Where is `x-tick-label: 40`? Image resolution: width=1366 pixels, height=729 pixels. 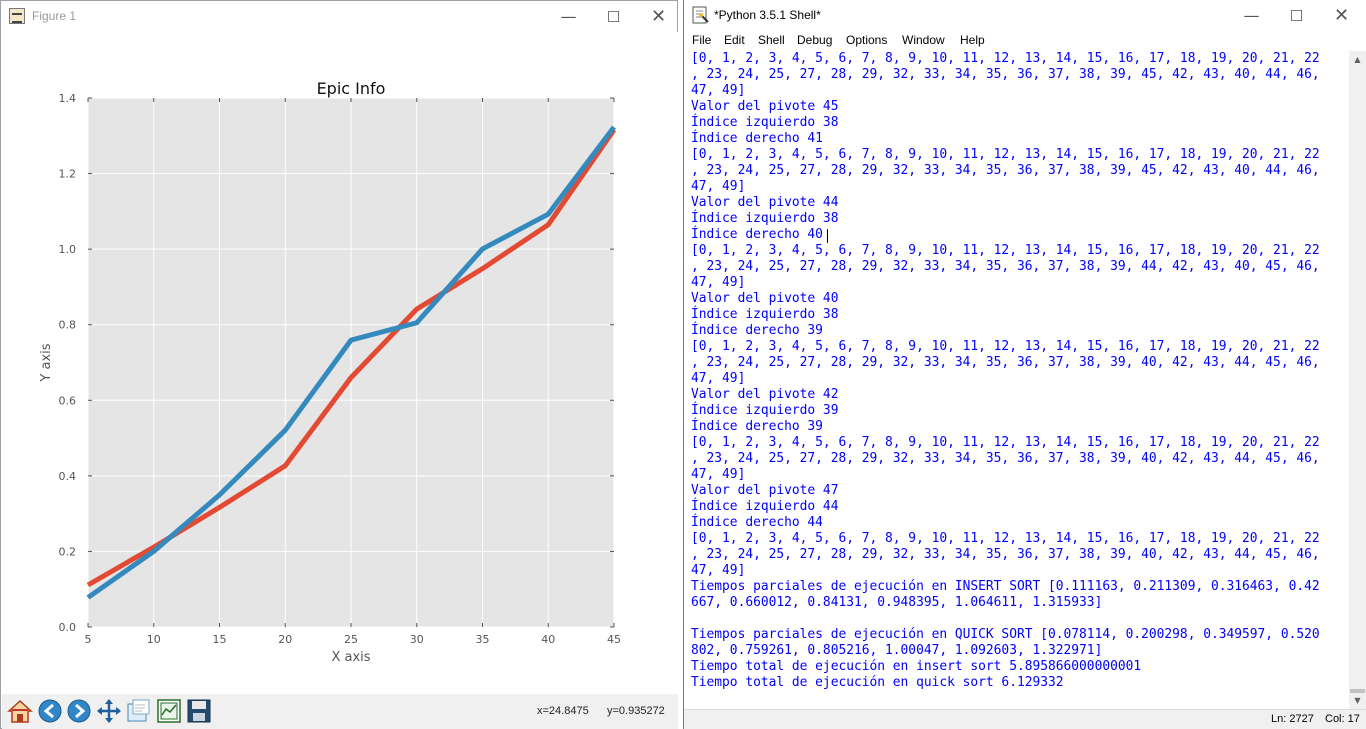 x-tick-label: 40 is located at coordinates (548, 639).